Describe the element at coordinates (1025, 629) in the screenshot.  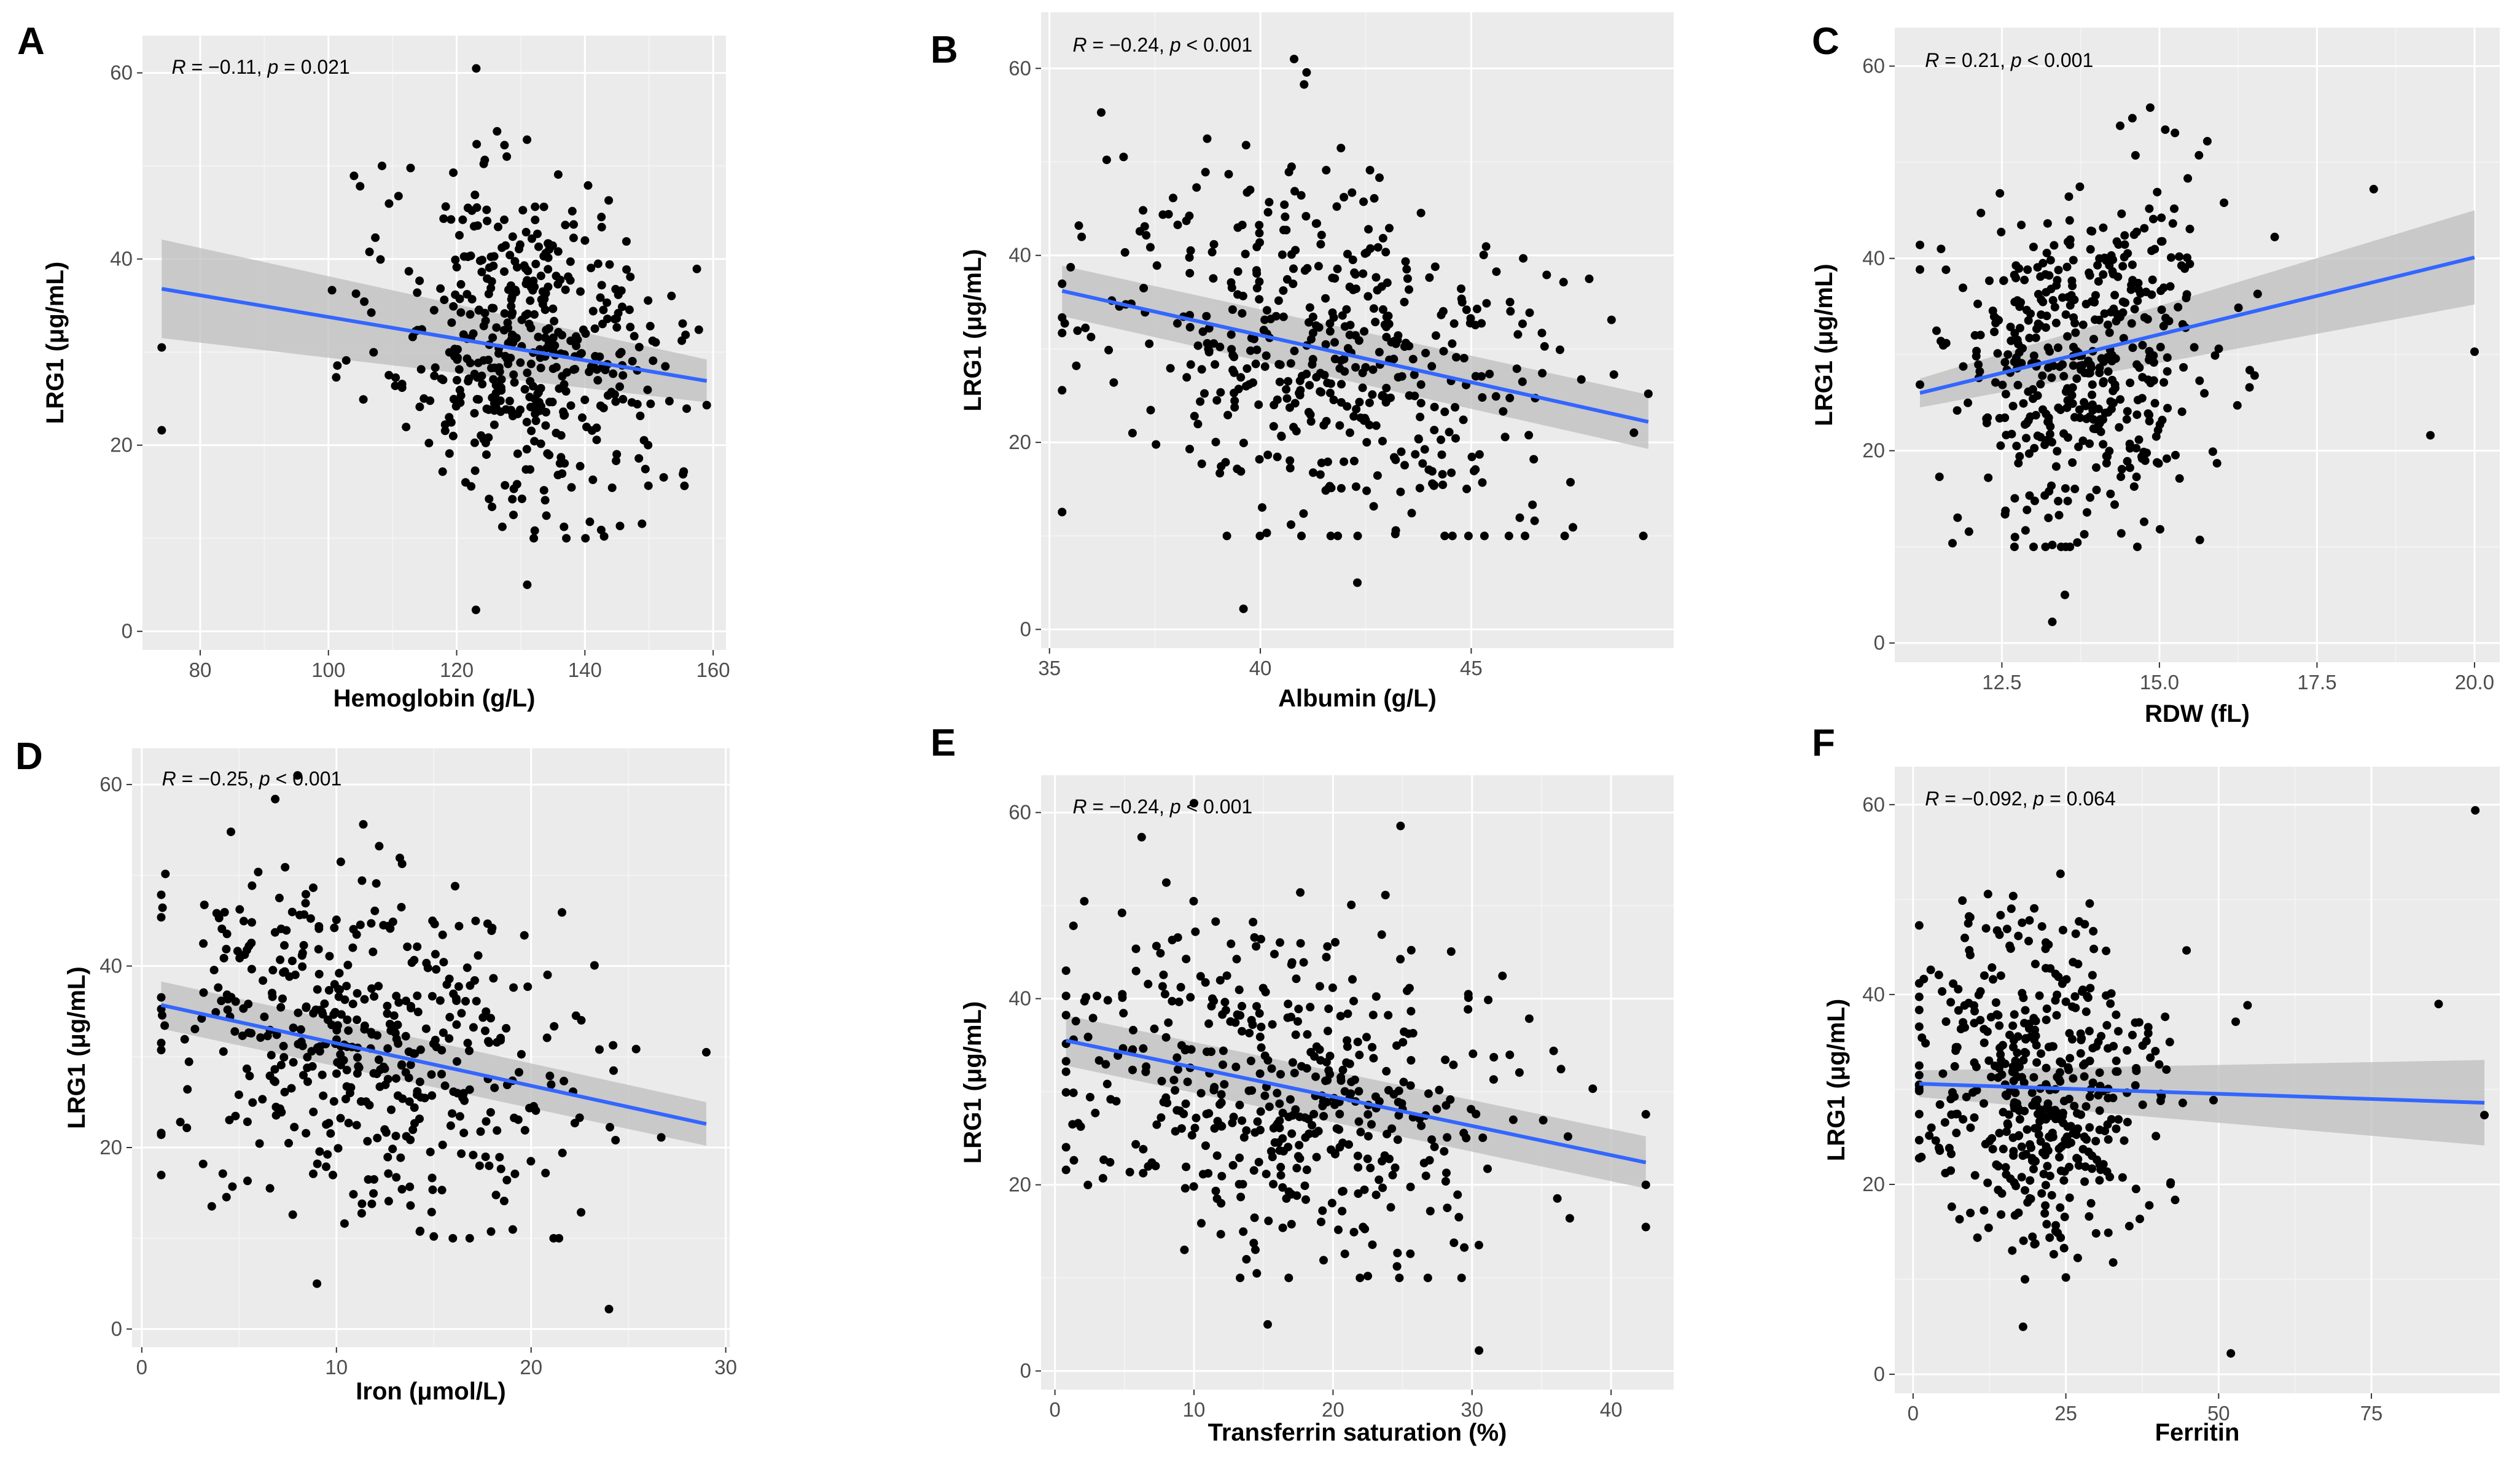
I see `y-tick-label: 0` at that location.